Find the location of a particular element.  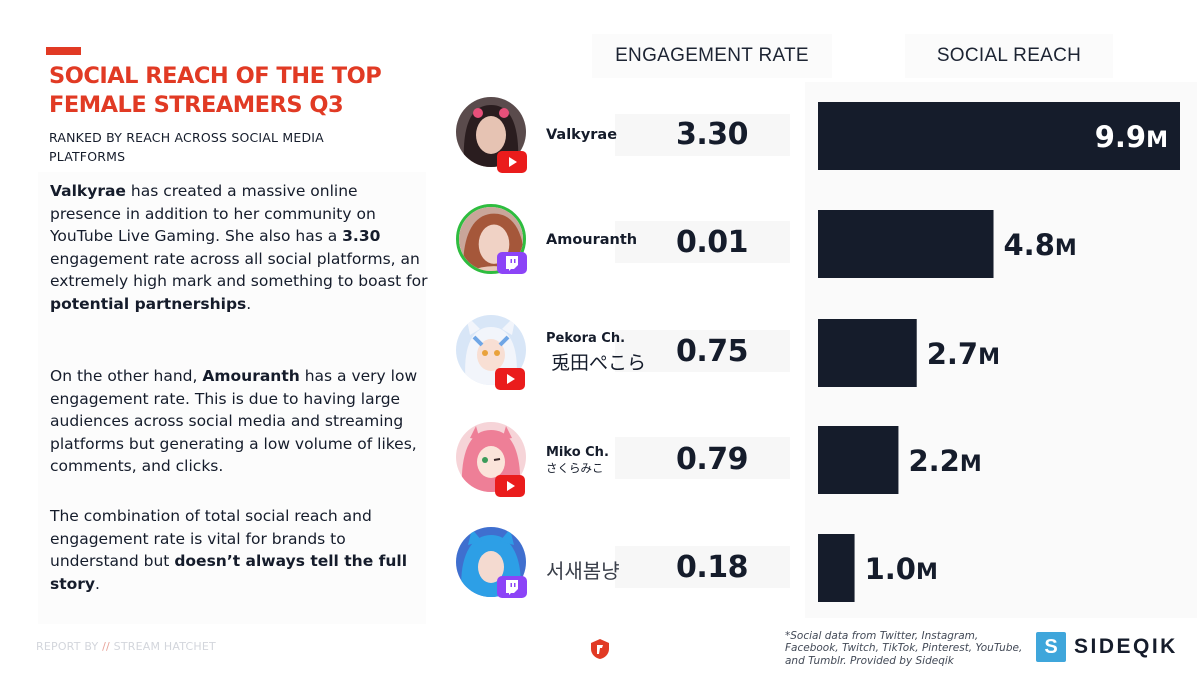

report-credit: REPORT BY // STREAM HATCHET is located at coordinates (126, 646).